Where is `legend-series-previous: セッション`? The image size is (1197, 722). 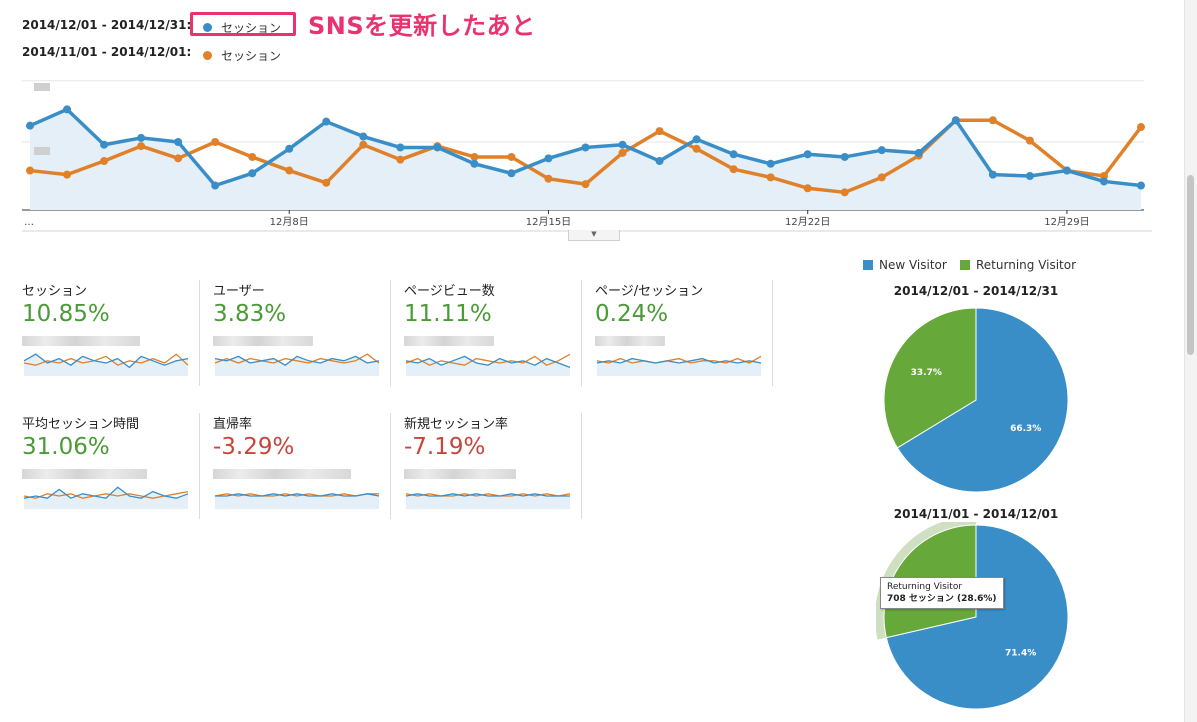 legend-series-previous: セッション is located at coordinates (242, 55).